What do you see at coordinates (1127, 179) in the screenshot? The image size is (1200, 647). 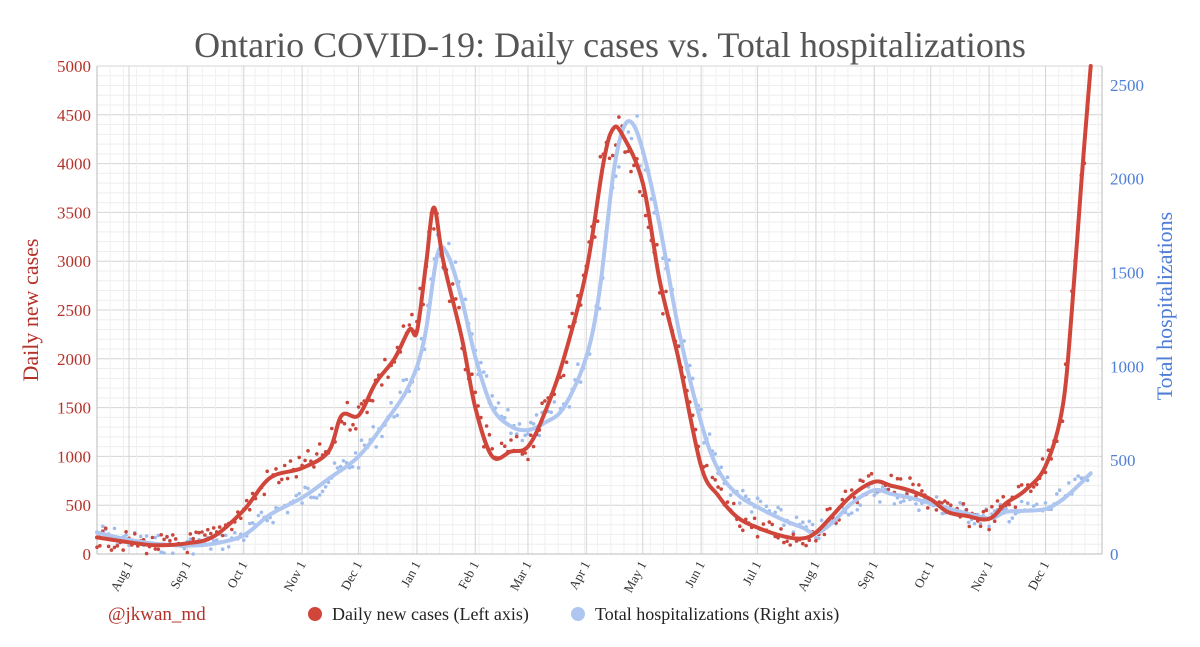 I see `right-tick-label: 2000` at bounding box center [1127, 179].